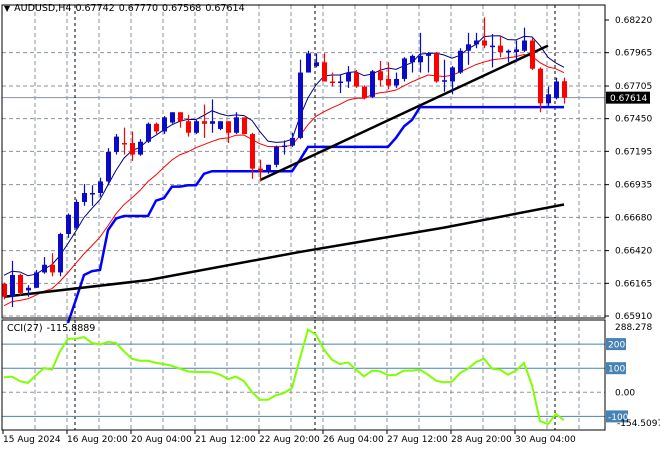  What do you see at coordinates (633, 218) in the screenshot?
I see `price-tick-label: 0.66680` at bounding box center [633, 218].